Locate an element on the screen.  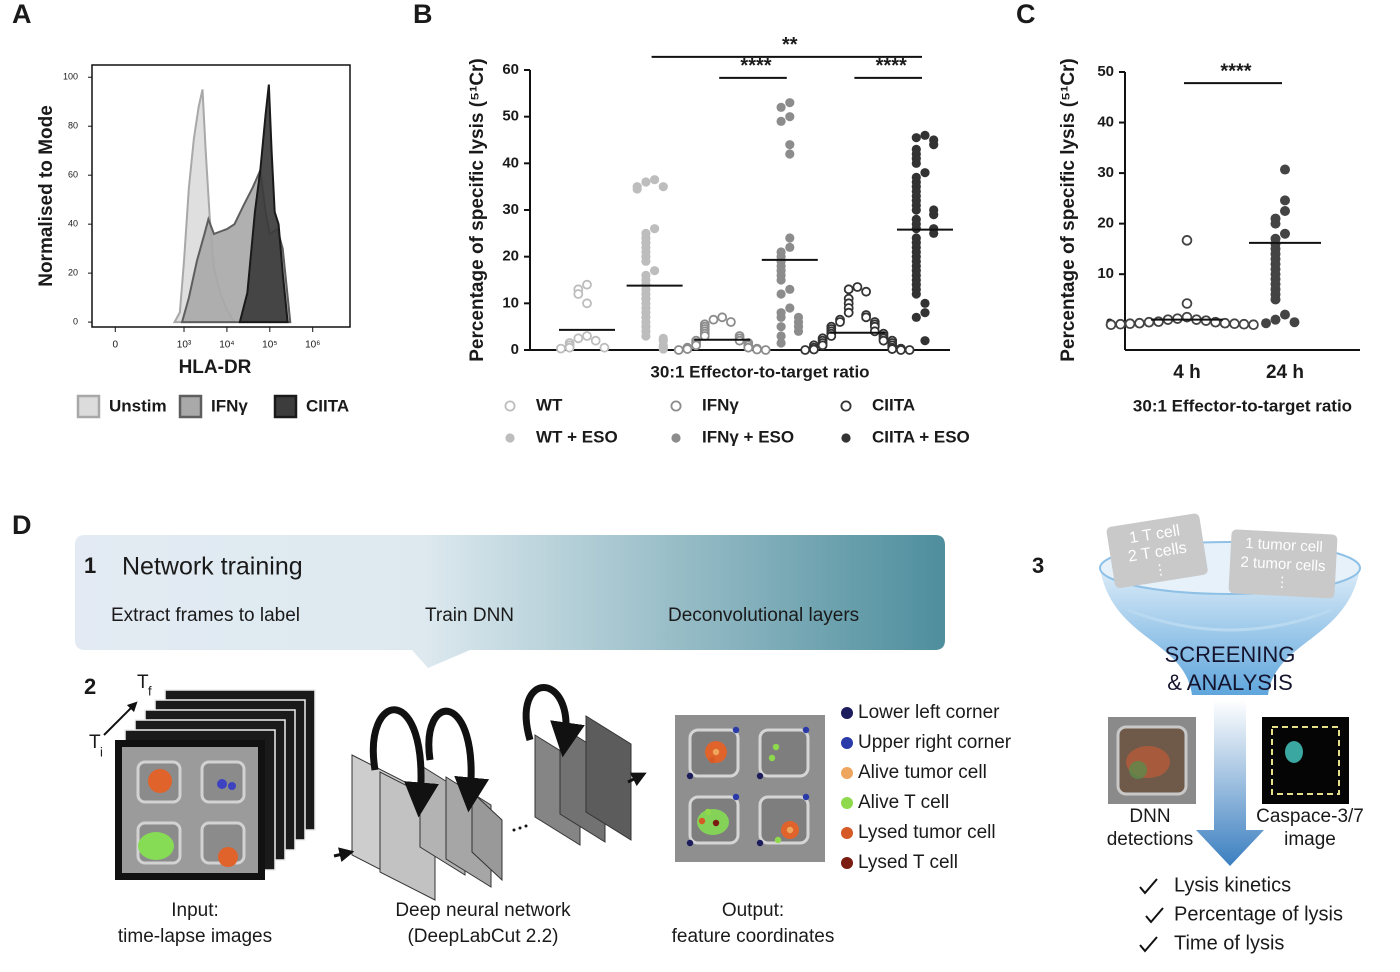
legend-label: Unstim is located at coordinates (138, 405).